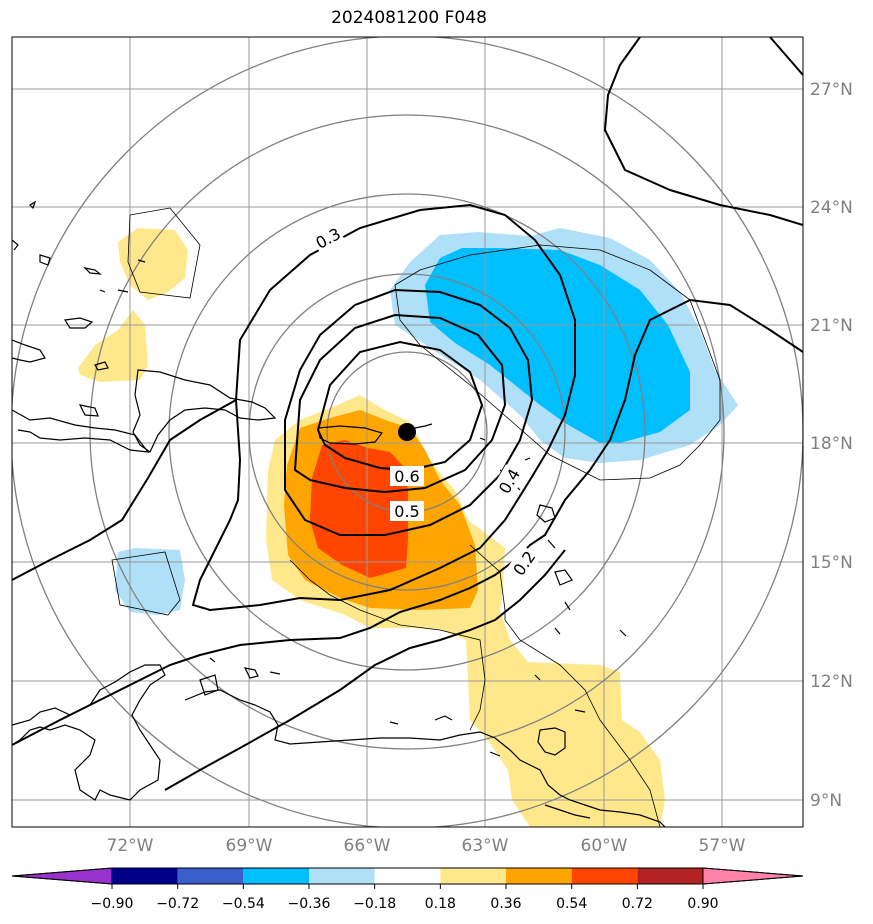 This screenshot has width=873, height=924. What do you see at coordinates (485, 846) in the screenshot?
I see `lon-label: 63°W` at bounding box center [485, 846].